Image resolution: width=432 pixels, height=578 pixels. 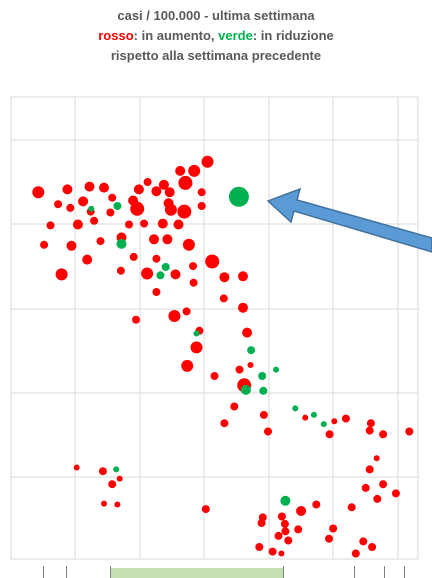 What do you see at coordinates (216, 55) in the screenshot?
I see `title-line-3: rispetto alla settimana precedente` at bounding box center [216, 55].